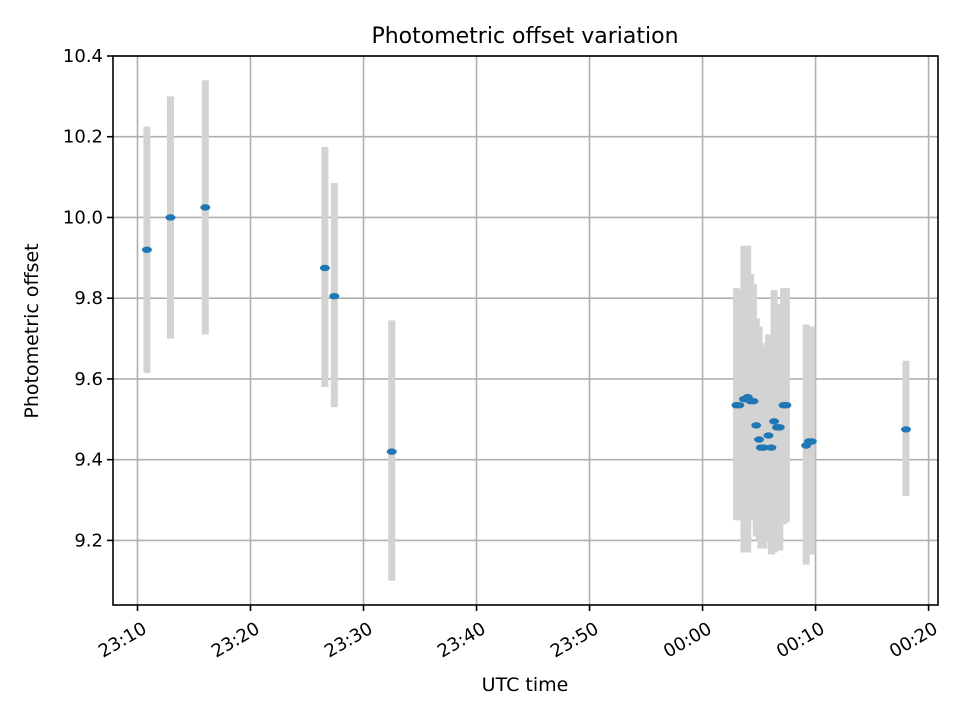 The image size is (960, 724). I want to click on y-tick-label: 9.6, so click(88, 379).